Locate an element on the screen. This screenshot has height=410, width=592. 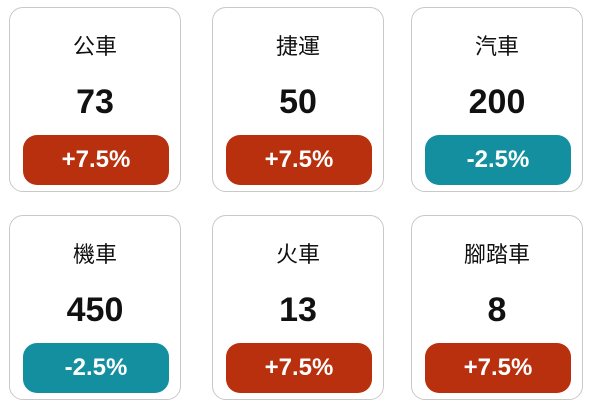
card-value: 200 is located at coordinates (497, 102).